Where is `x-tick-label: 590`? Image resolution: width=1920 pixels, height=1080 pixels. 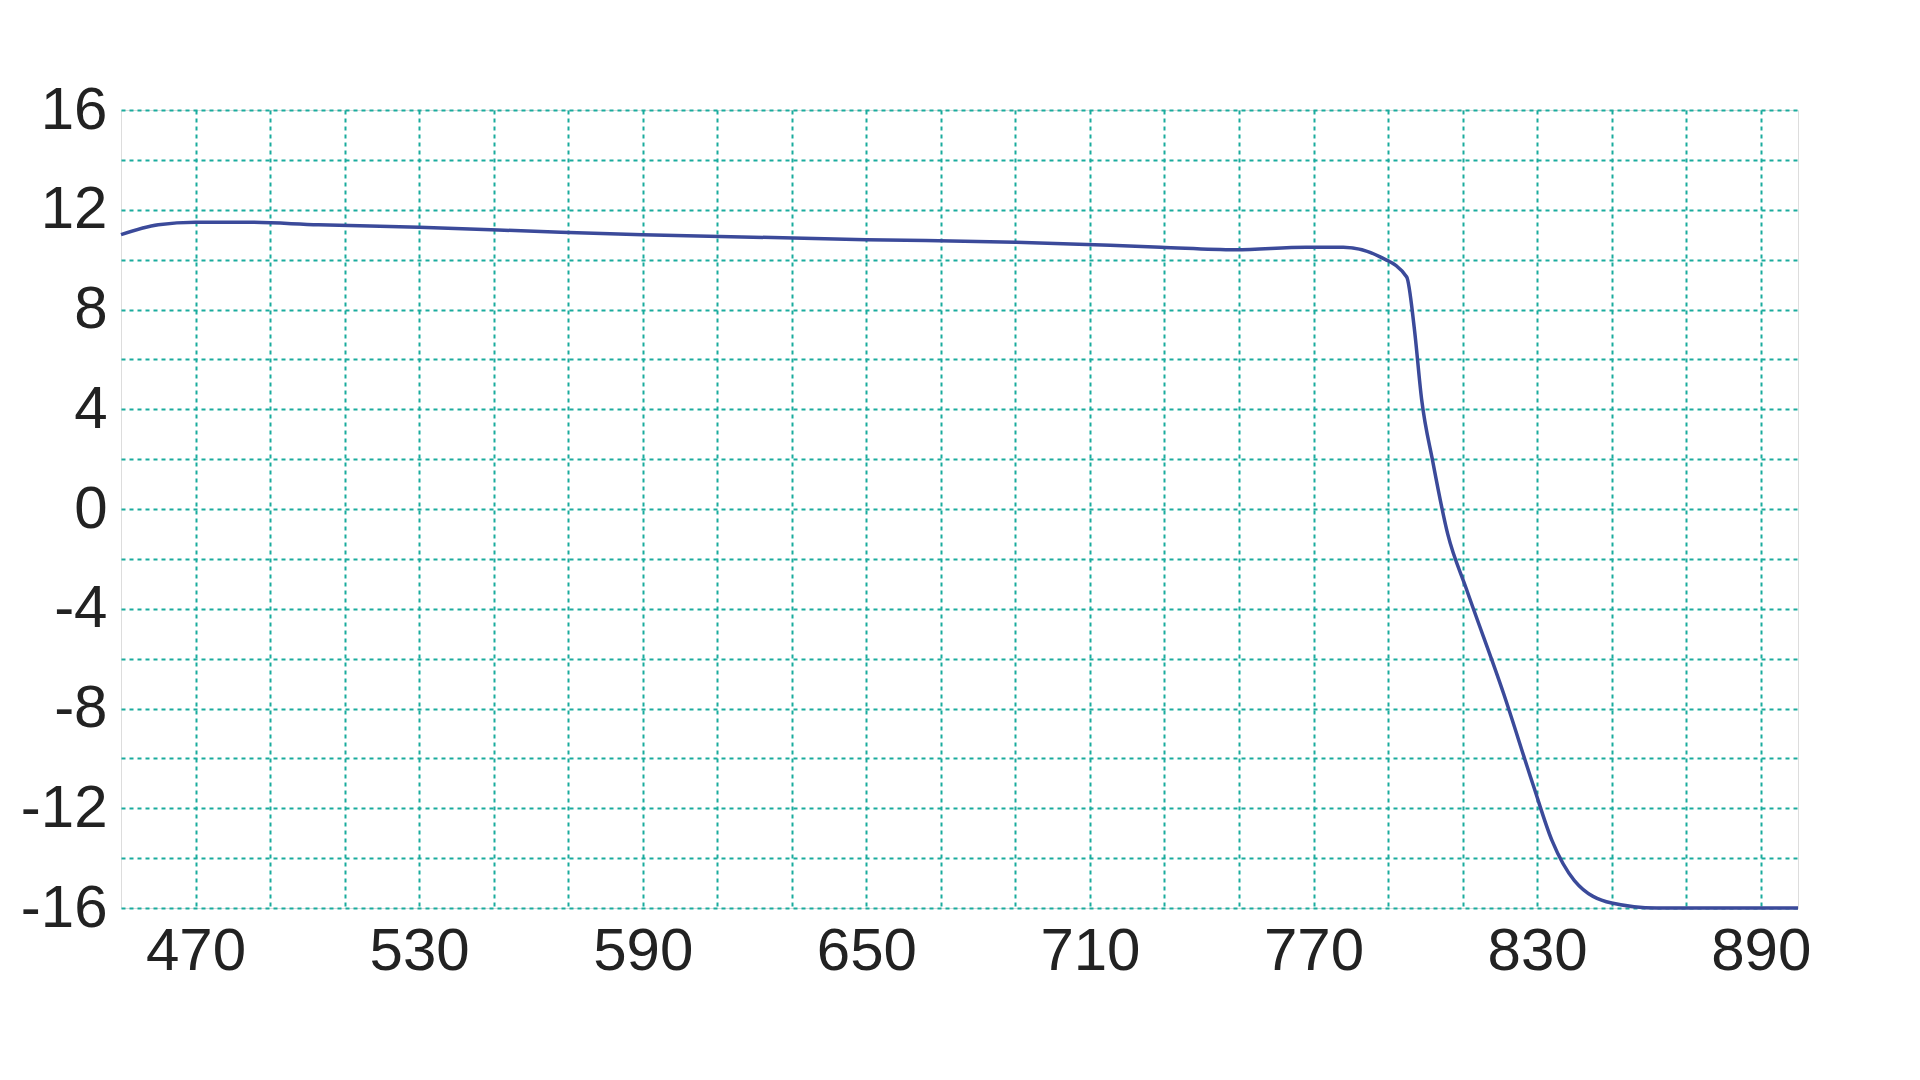
x-tick-label: 590 is located at coordinates (643, 949).